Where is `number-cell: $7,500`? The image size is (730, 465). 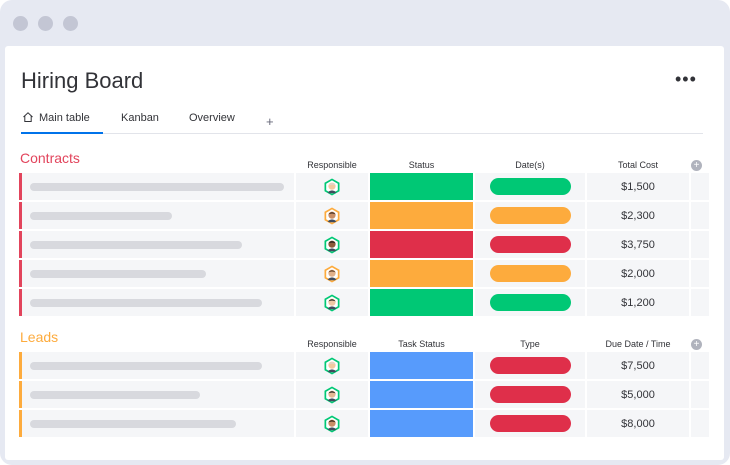
number-cell: $7,500 is located at coordinates (638, 365).